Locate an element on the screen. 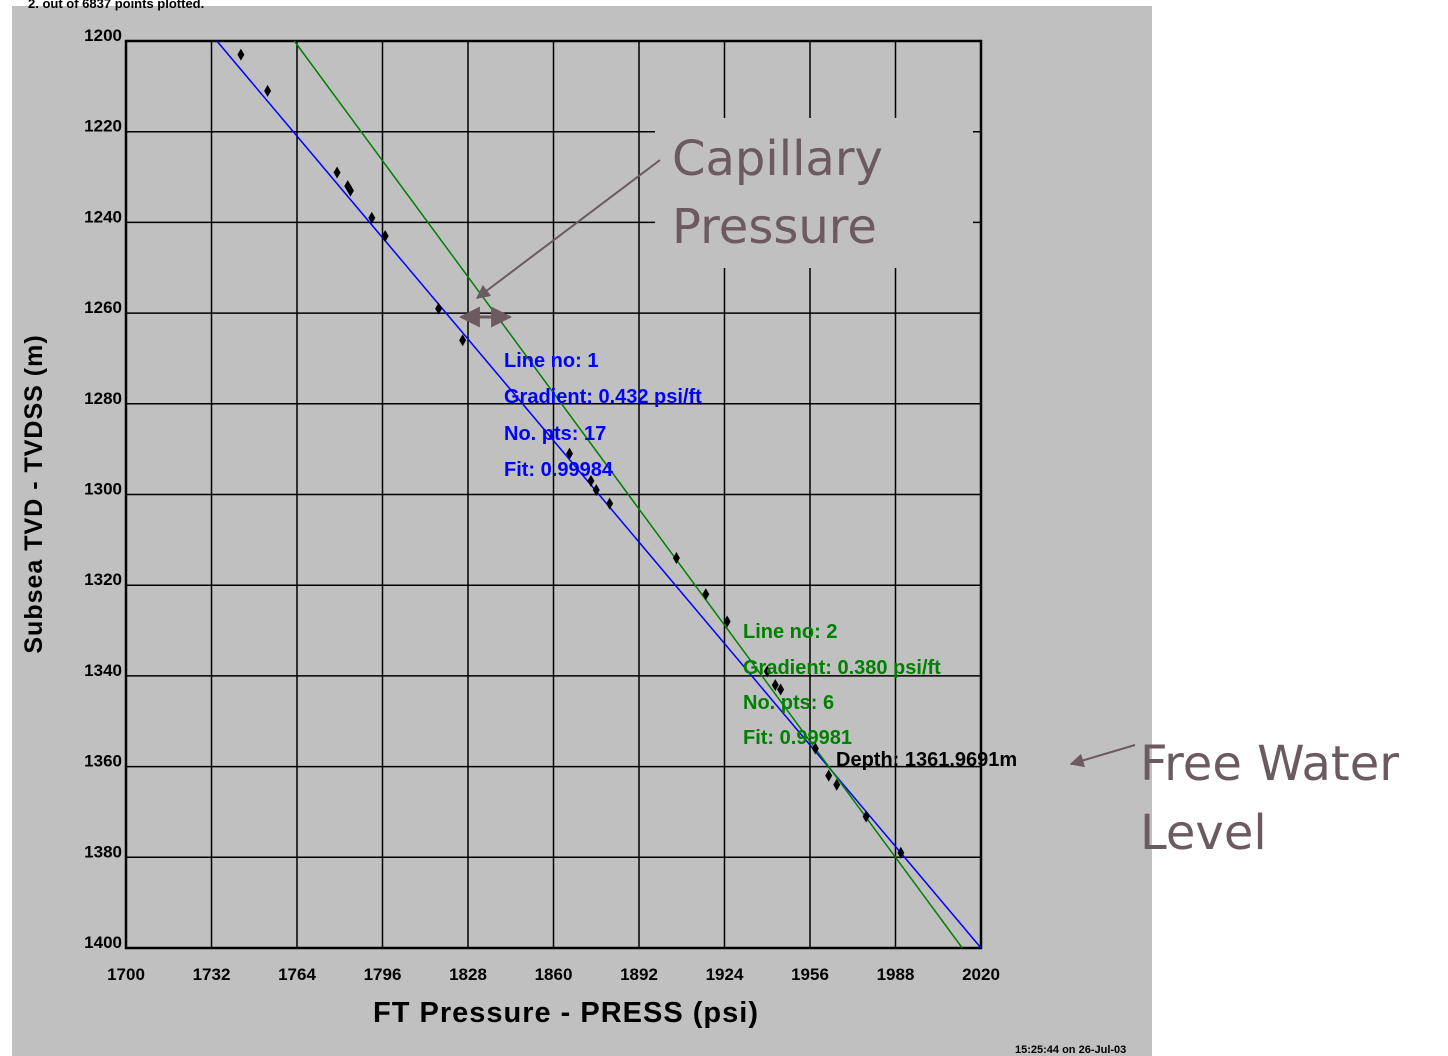 The width and height of the screenshot is (1448, 1056). x-tick-label: 1828 is located at coordinates (468, 974).